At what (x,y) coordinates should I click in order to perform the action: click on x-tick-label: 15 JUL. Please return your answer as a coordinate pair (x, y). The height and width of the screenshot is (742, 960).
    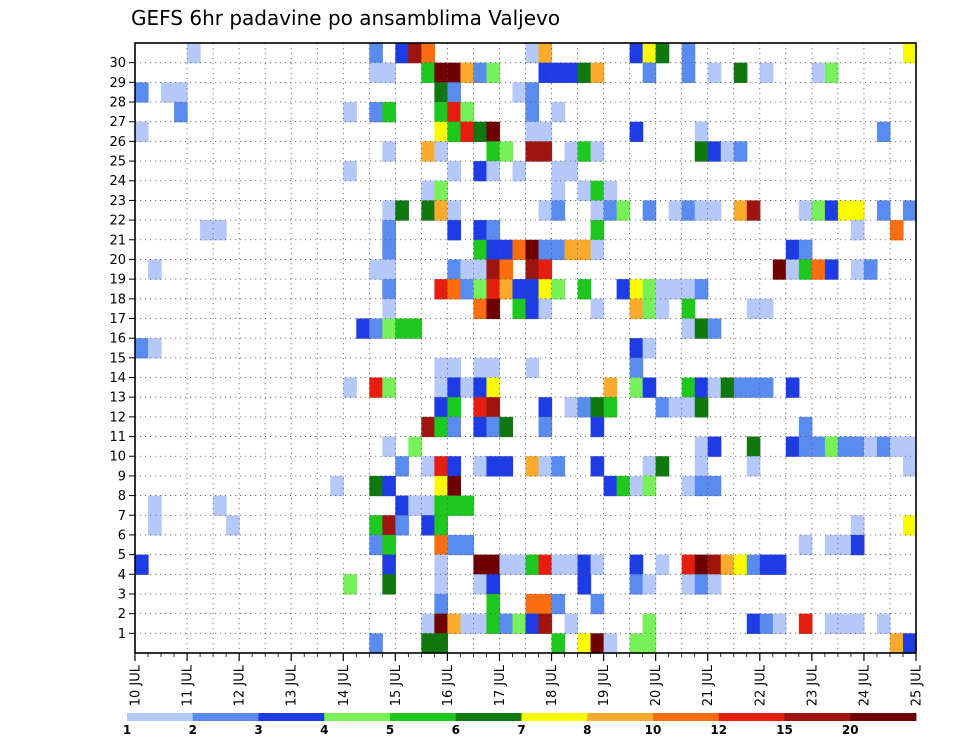
    Looking at the image, I should click on (396, 685).